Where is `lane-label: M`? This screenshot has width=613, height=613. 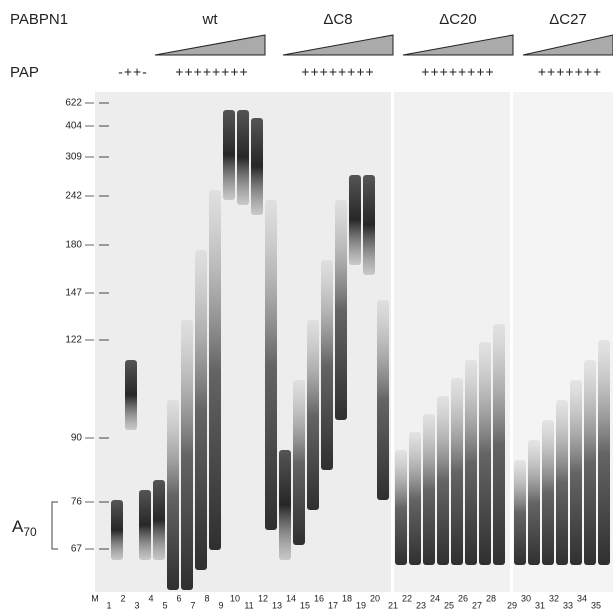 lane-label: M is located at coordinates (95, 598).